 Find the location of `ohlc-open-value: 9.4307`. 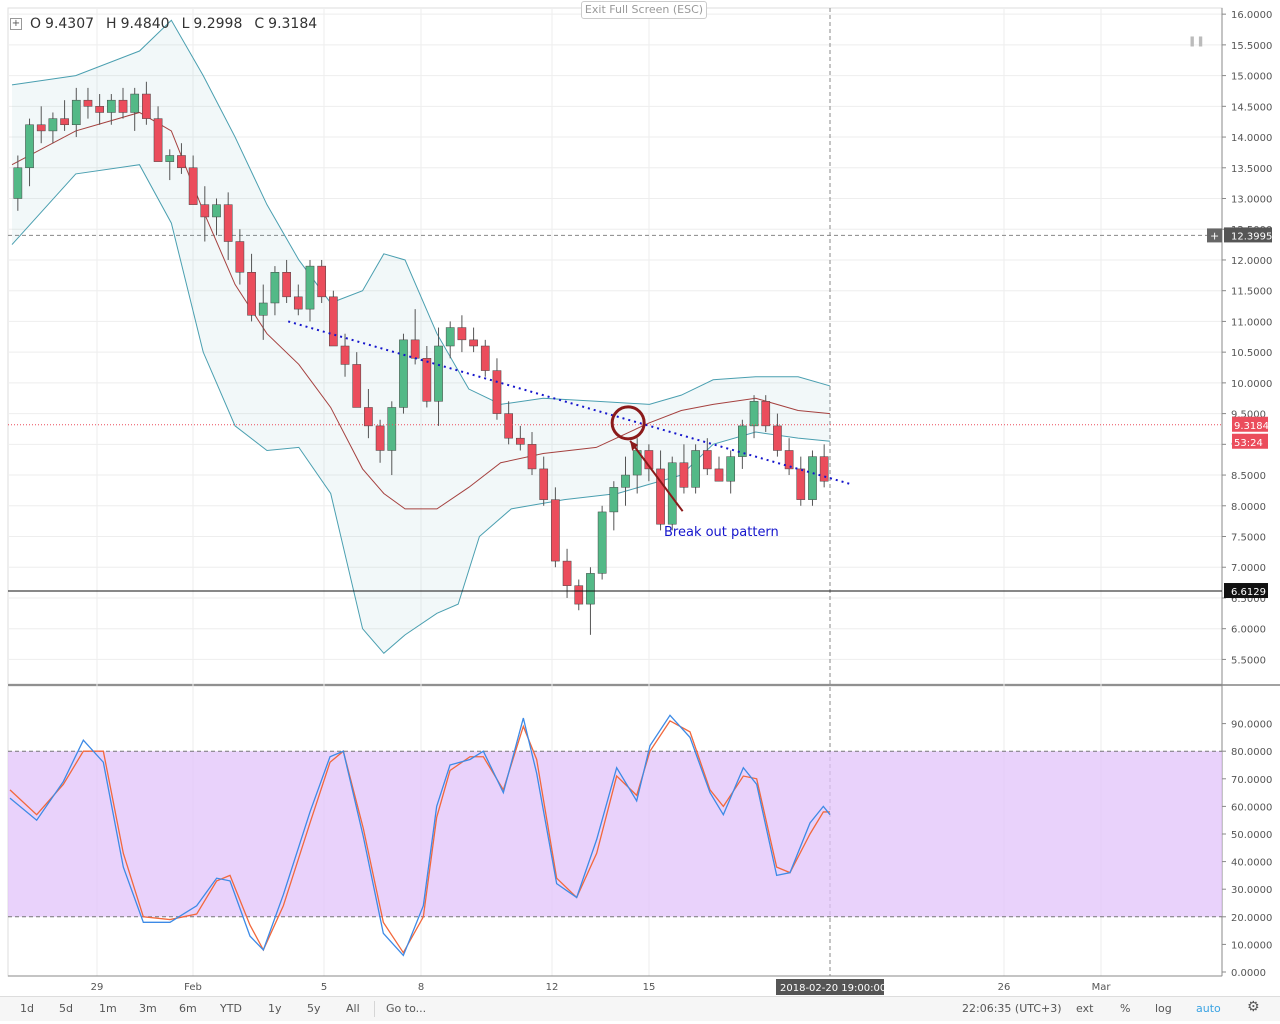

ohlc-open-value: 9.4307 is located at coordinates (70, 24).